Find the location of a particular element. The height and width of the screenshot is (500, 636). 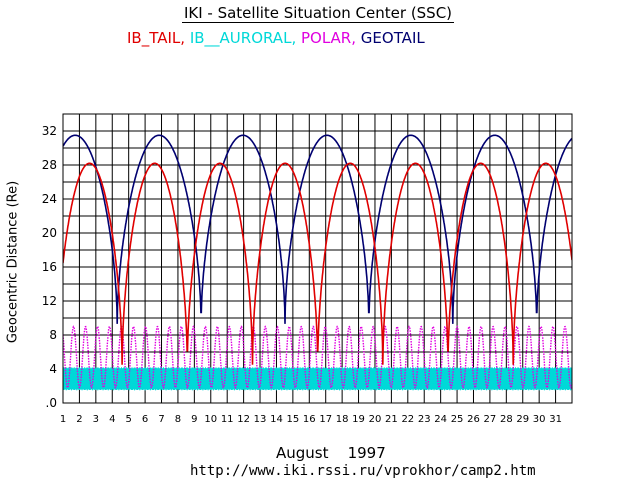

legend-ib-tail: IB_TAIL is located at coordinates (154, 38).